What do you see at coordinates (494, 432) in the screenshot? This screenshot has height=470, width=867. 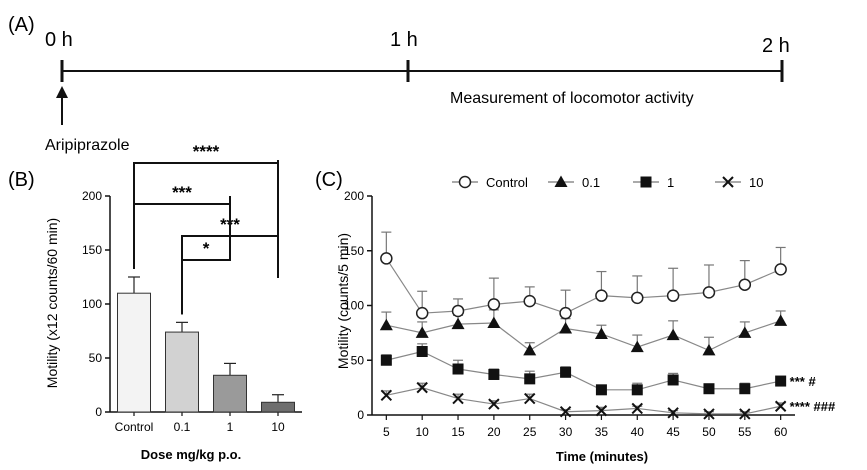 I see `panel-c-x-tick-label: 20` at bounding box center [494, 432].